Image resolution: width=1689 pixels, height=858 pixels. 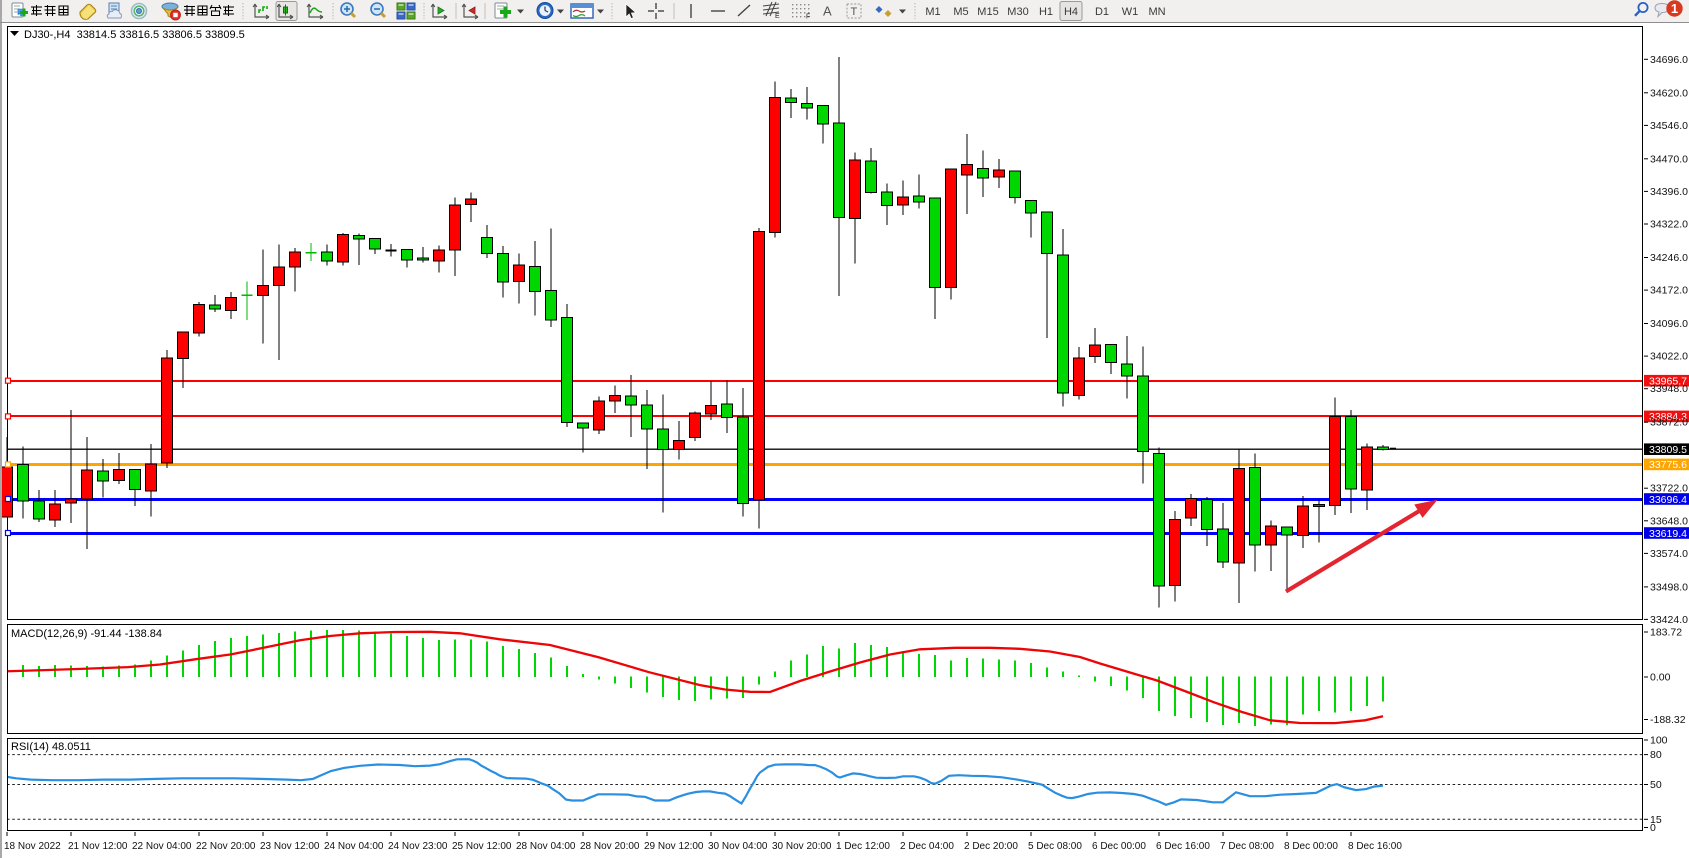 I want to click on svg-text: 6 Dec 00:00, so click(x=1119, y=846).